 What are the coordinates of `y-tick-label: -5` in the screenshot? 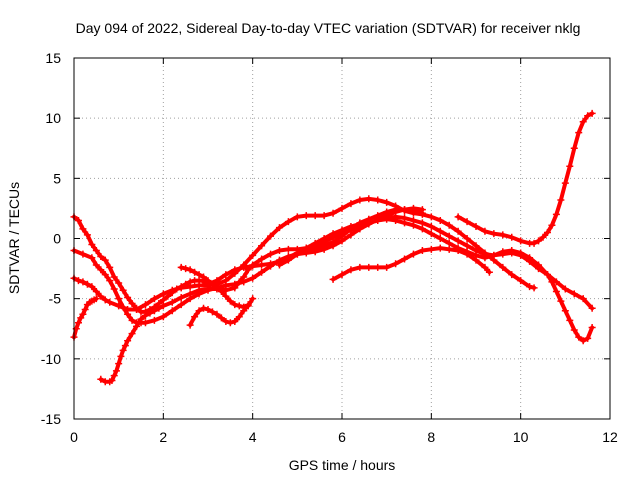 It's located at (55, 299).